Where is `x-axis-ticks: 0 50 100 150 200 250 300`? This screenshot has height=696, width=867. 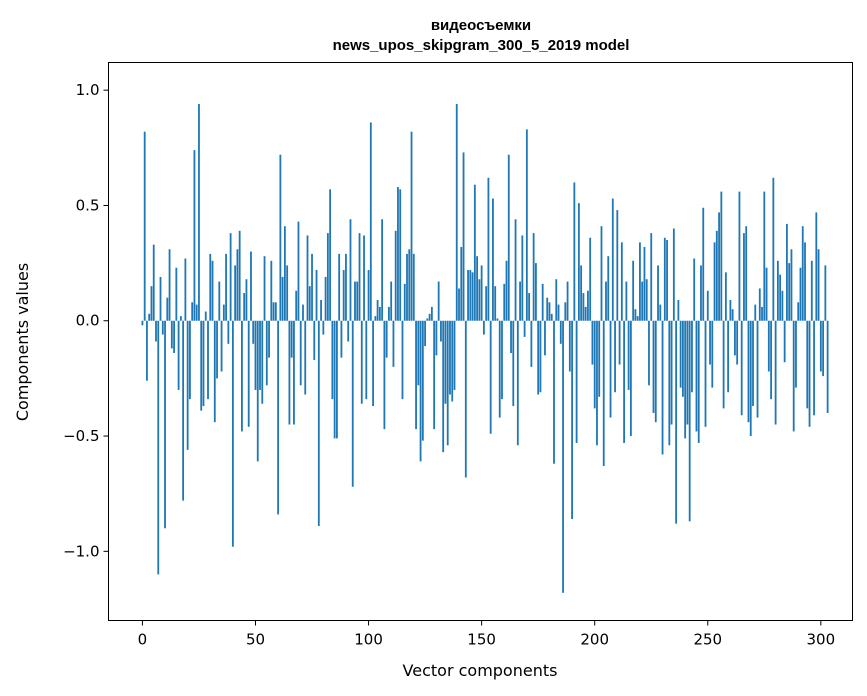
x-axis-ticks: 0 50 100 150 200 250 300 is located at coordinates (486, 634).